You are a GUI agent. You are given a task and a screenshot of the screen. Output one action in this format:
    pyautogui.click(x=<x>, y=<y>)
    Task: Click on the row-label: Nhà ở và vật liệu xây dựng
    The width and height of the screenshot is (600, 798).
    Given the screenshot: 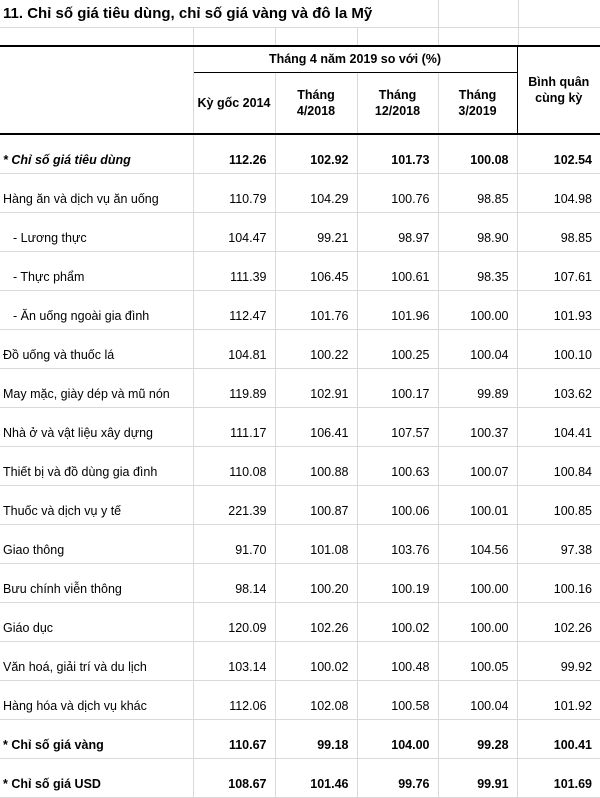 What is the action you would take?
    pyautogui.click(x=96, y=427)
    